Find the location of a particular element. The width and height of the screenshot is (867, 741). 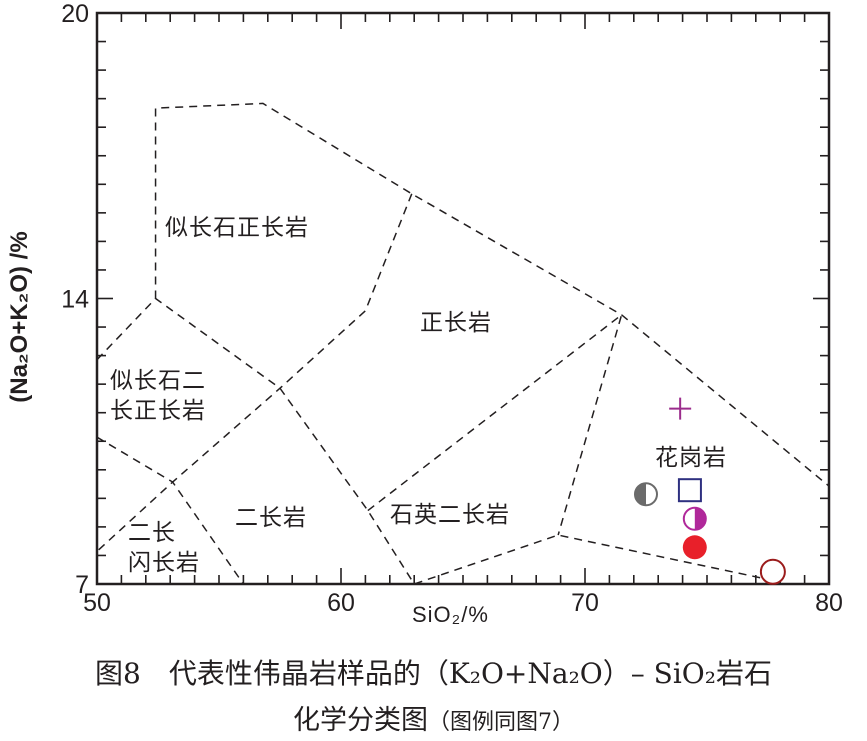

figure-caption-line1: 图8 代表性伟晶岩样品的（K₂O+Na₂O）– SiO₂岩石 is located at coordinates (433, 673).